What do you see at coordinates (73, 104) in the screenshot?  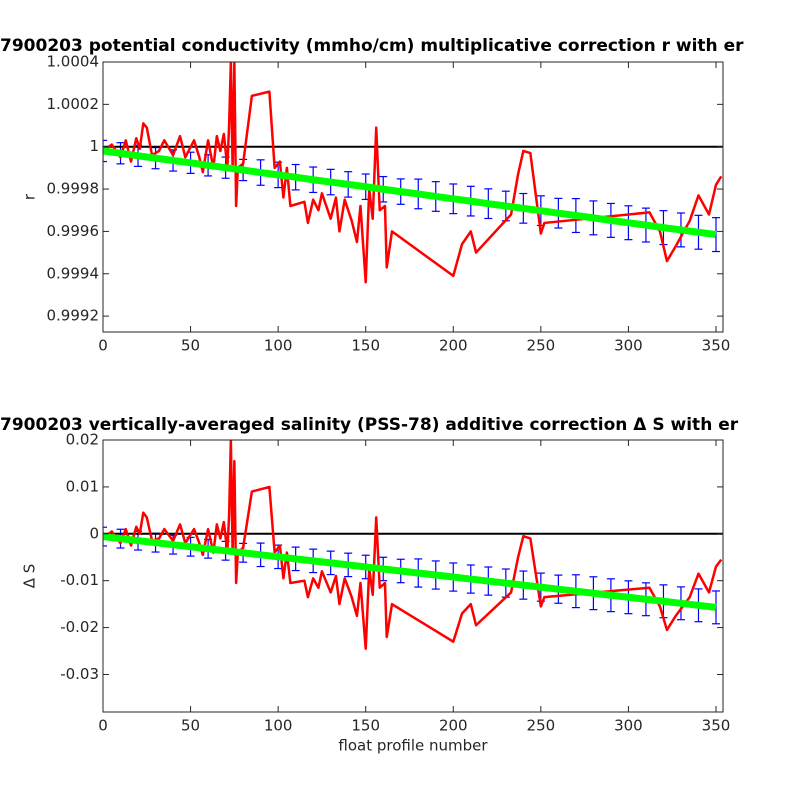 I see `y-tick-label: 1.0002` at bounding box center [73, 104].